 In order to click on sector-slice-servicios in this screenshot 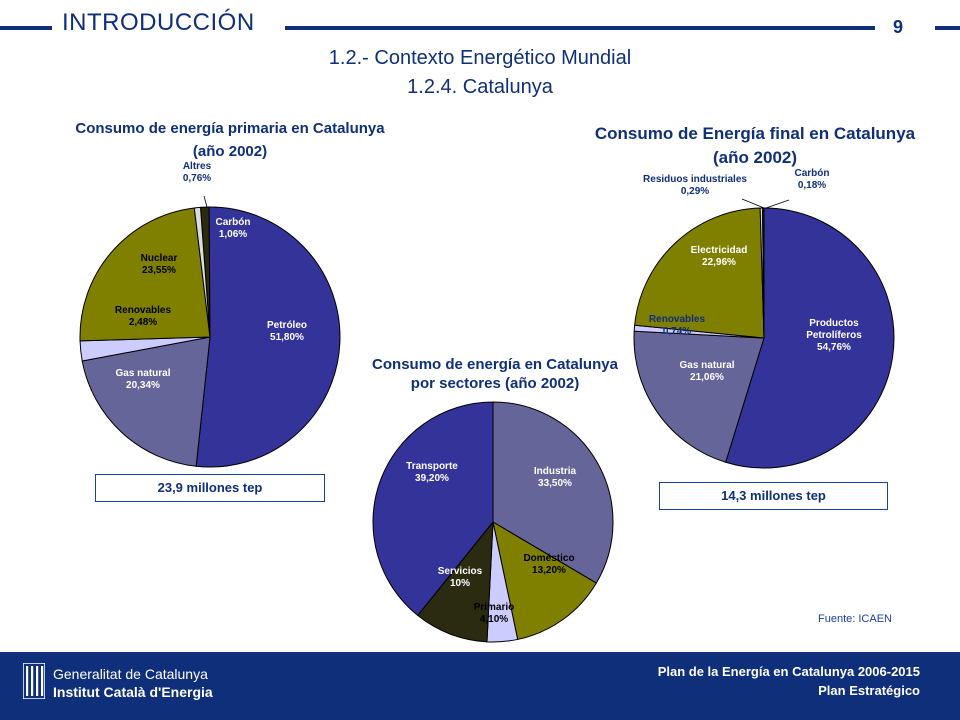, I will do `click(455, 581)`.